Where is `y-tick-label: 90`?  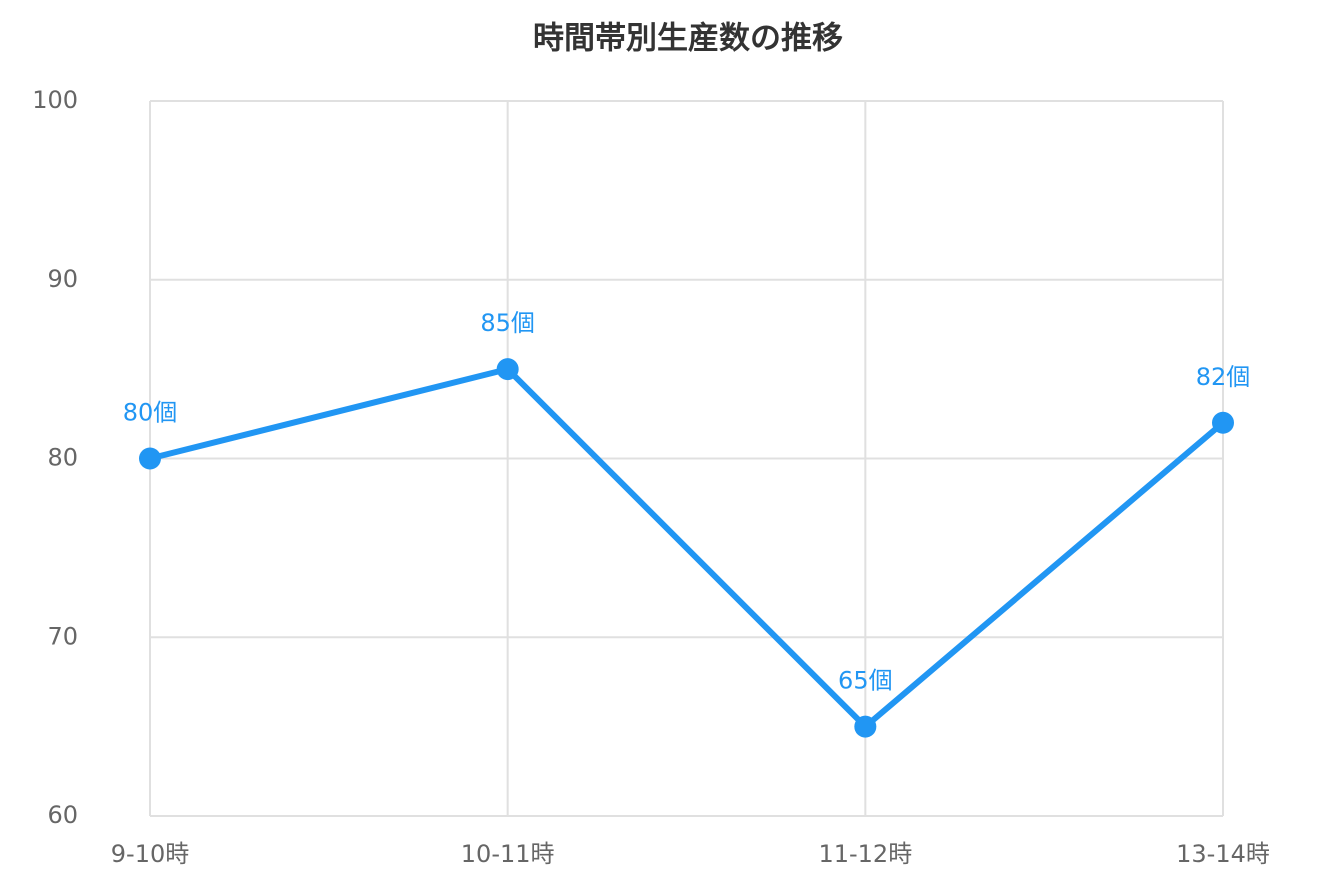 y-tick-label: 90 is located at coordinates (62, 279).